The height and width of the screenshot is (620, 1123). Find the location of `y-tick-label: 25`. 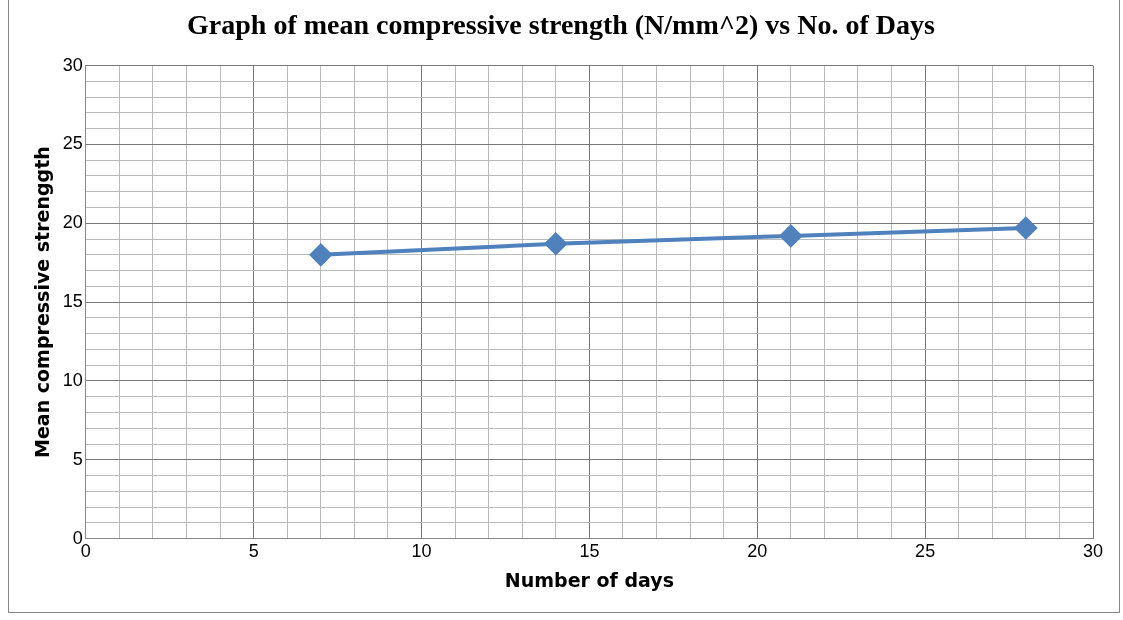

y-tick-label: 25 is located at coordinates (72, 143).